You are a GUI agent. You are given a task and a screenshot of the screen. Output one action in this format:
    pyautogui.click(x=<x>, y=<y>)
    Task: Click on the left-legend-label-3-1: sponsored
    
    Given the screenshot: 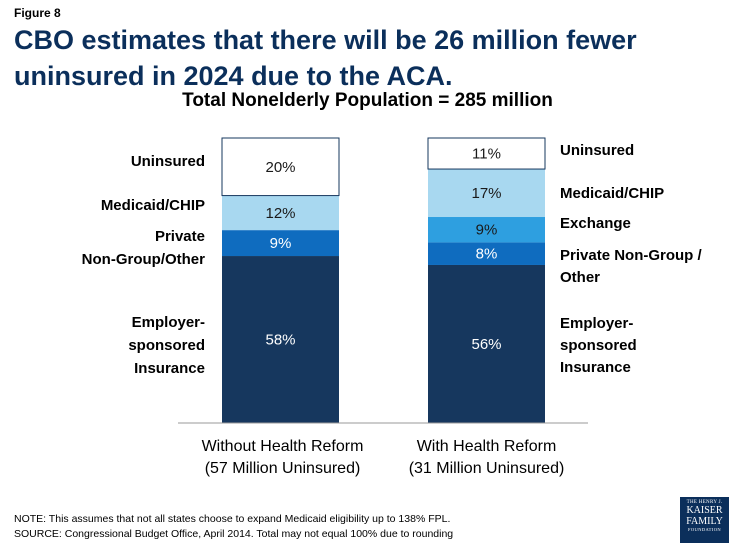 What is the action you would take?
    pyautogui.click(x=166, y=345)
    